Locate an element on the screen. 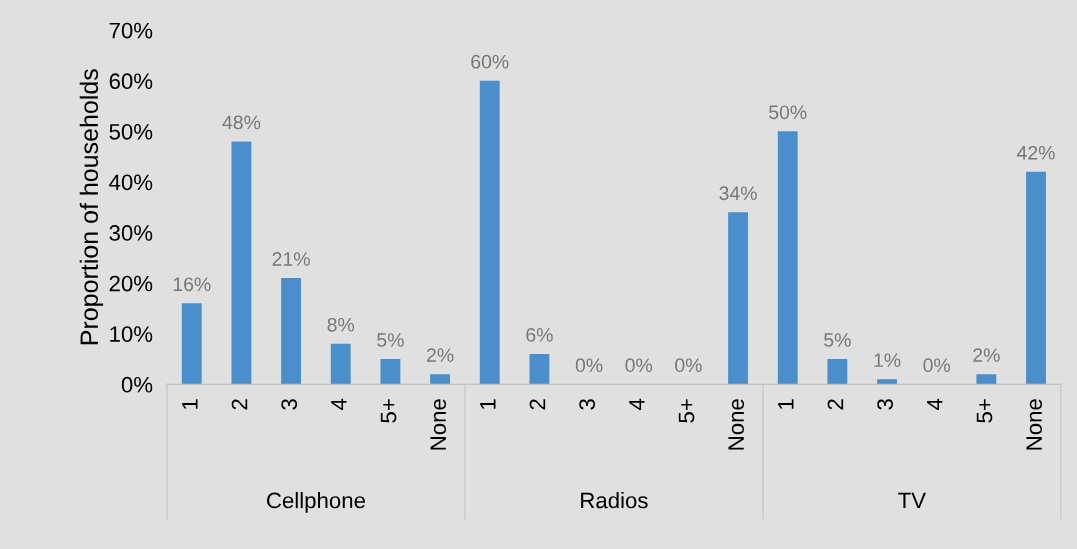  y-tick-label: 10% is located at coordinates (131, 334).